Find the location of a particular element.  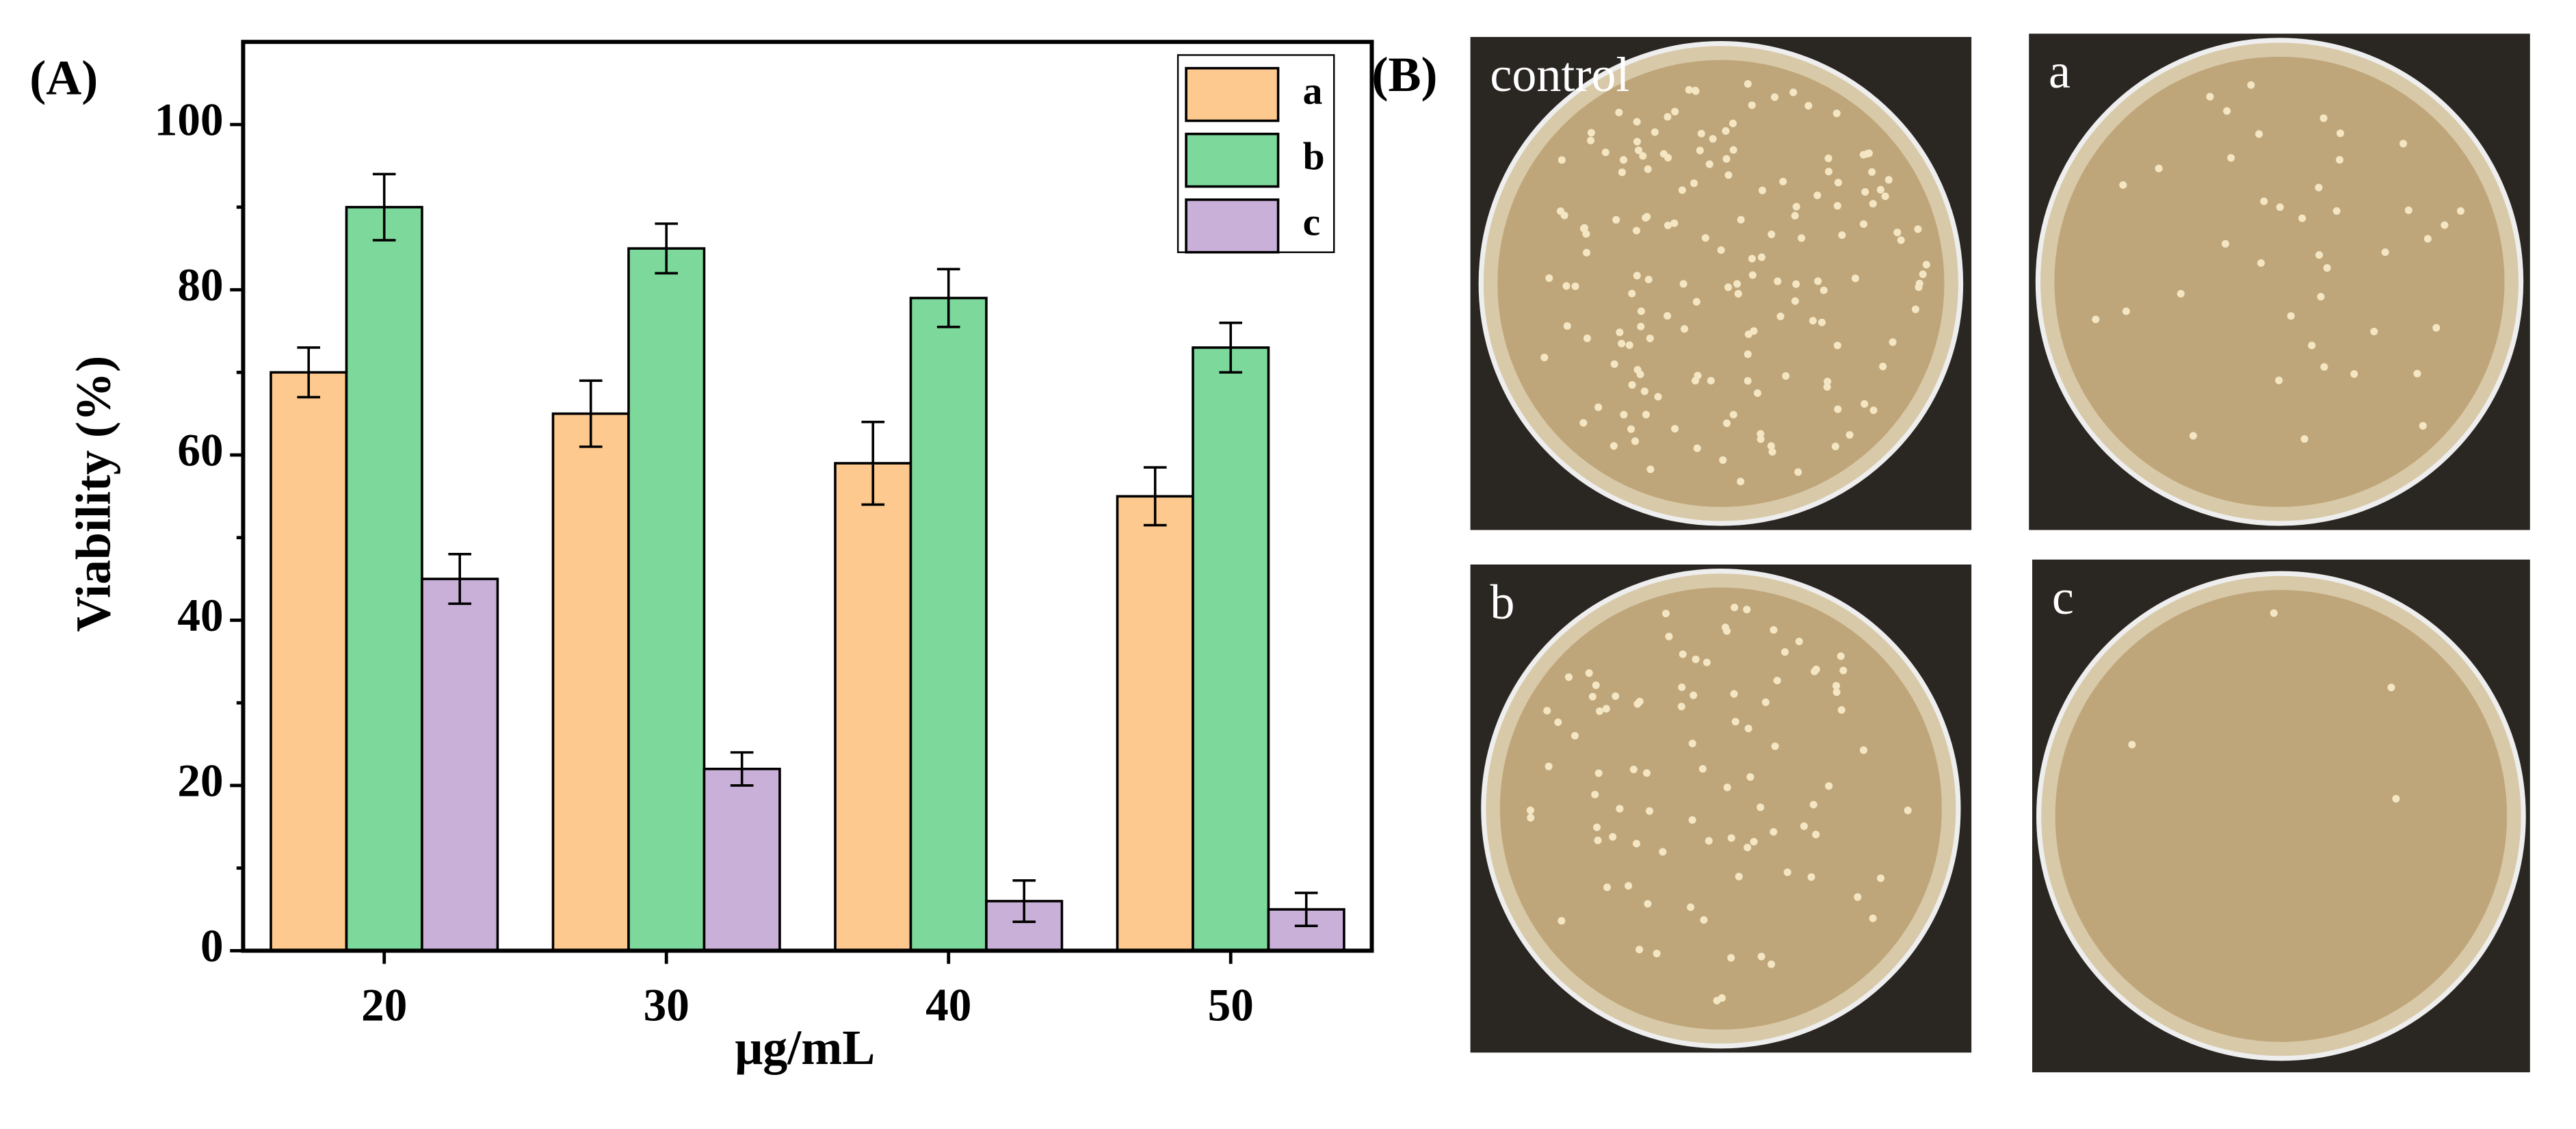

y-tick-label: 40 is located at coordinates (200, 615).